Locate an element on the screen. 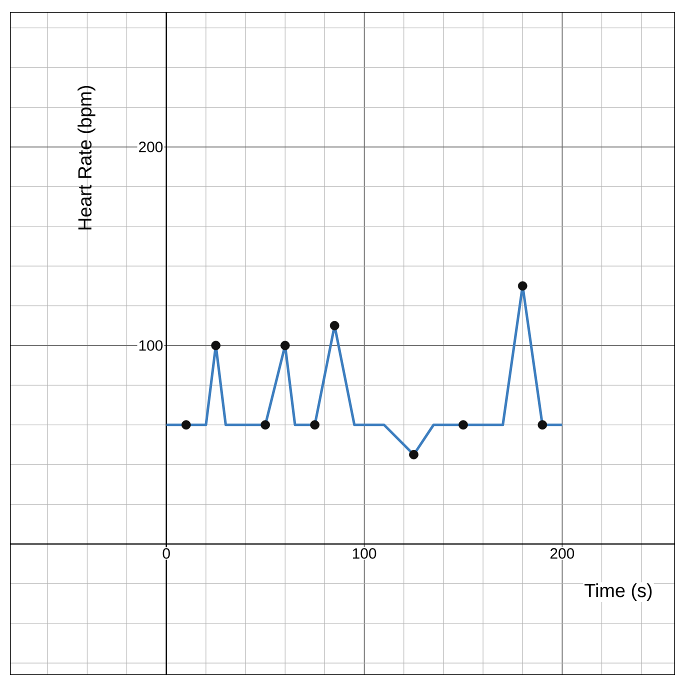  x-tick-label: 0 is located at coordinates (166, 553).